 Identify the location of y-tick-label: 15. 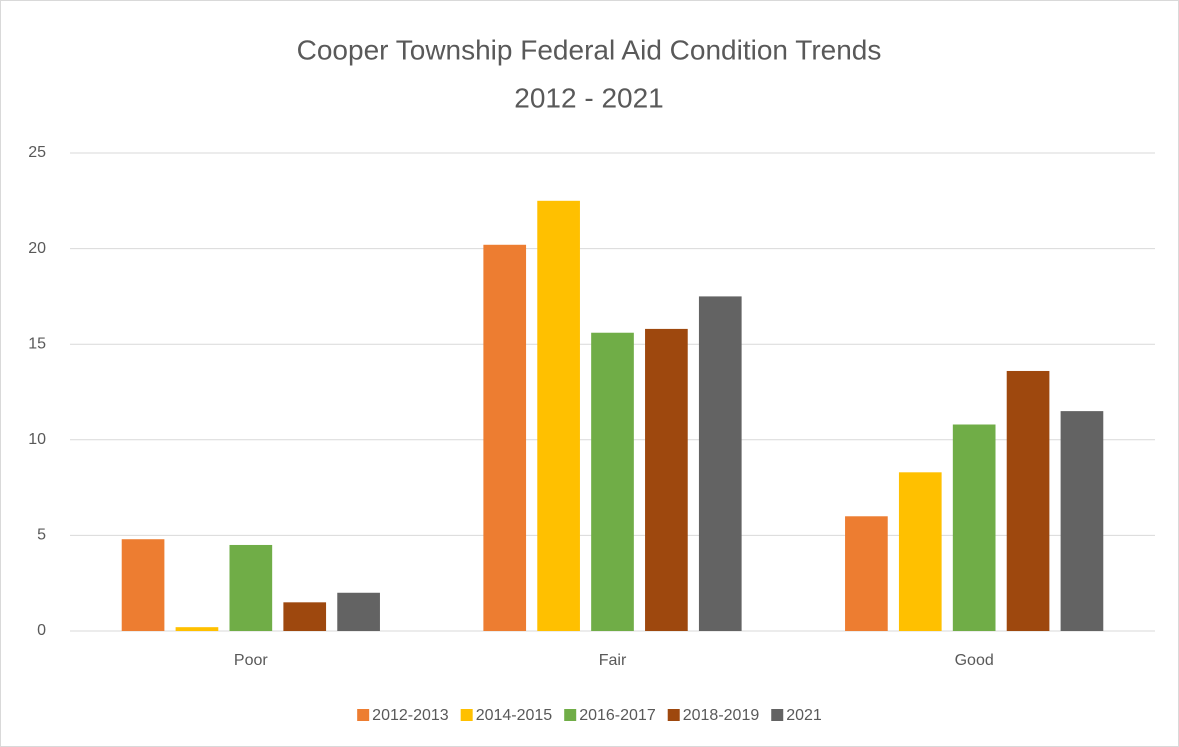
(37, 343).